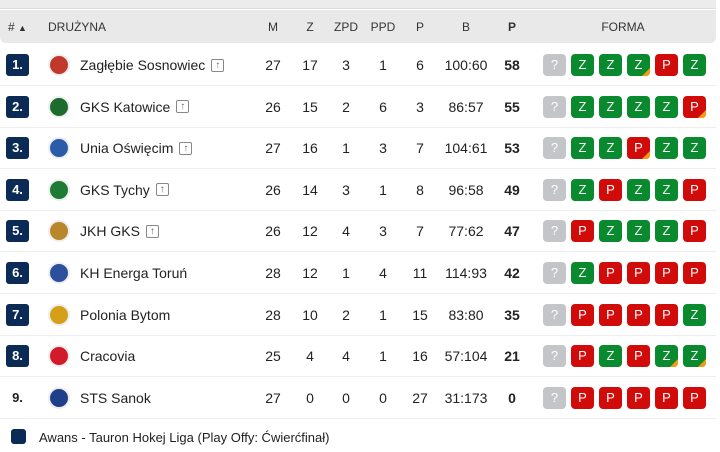 This screenshot has height=452, width=720. I want to click on promotion-arrow-icon: ↑, so click(183, 107).